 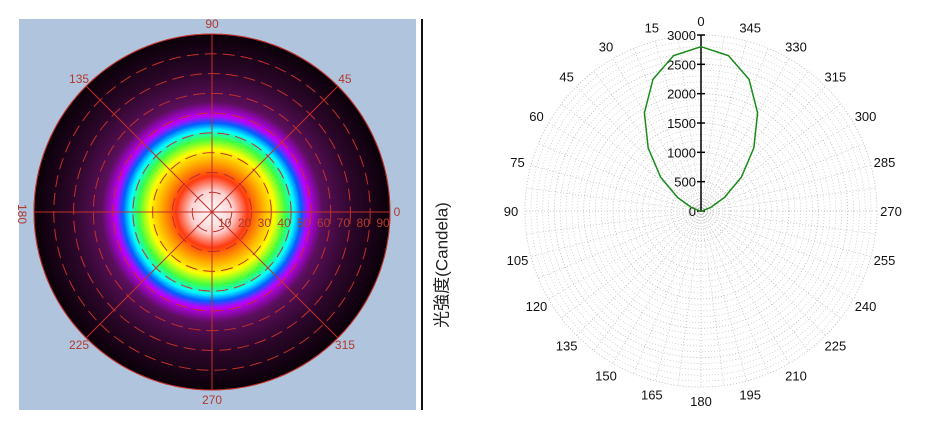 I want to click on radial-grid-ring, so click(x=701, y=211).